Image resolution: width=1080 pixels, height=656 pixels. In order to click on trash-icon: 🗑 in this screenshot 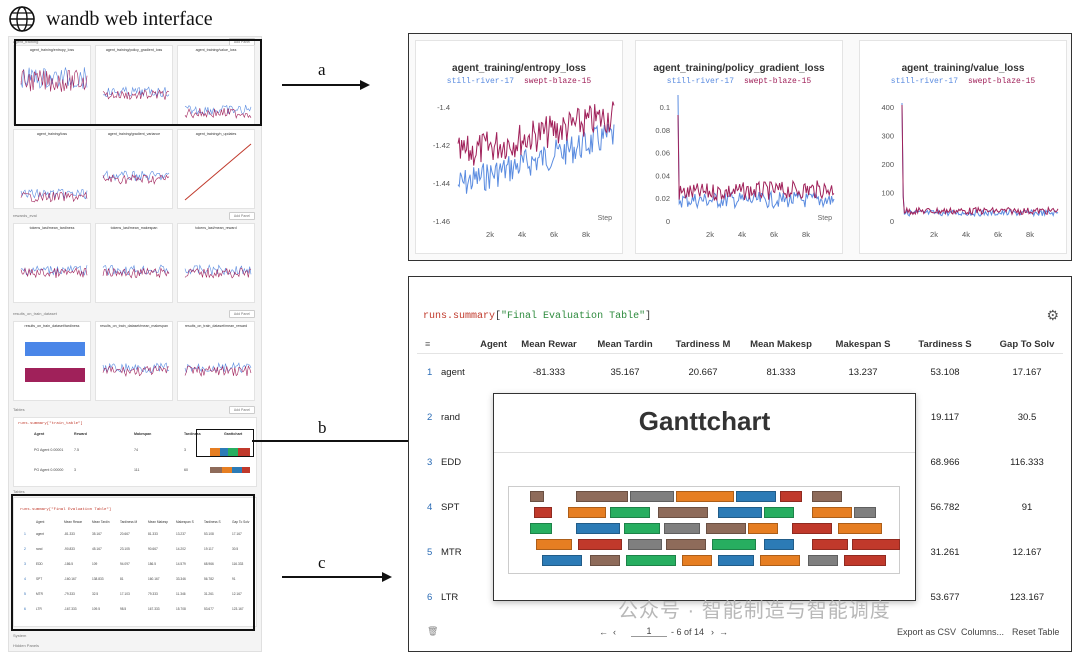, I will do `click(433, 631)`.